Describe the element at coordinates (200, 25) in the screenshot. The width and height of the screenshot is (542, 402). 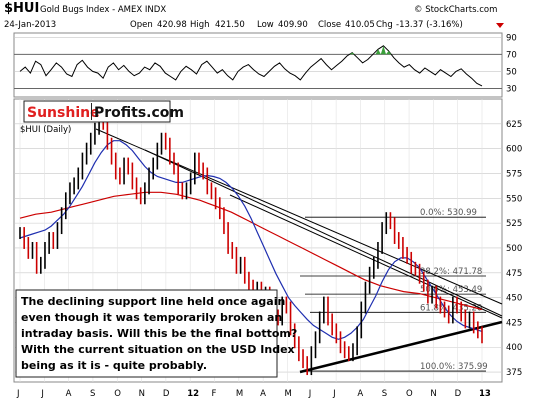
I see `high-label: High` at that location.